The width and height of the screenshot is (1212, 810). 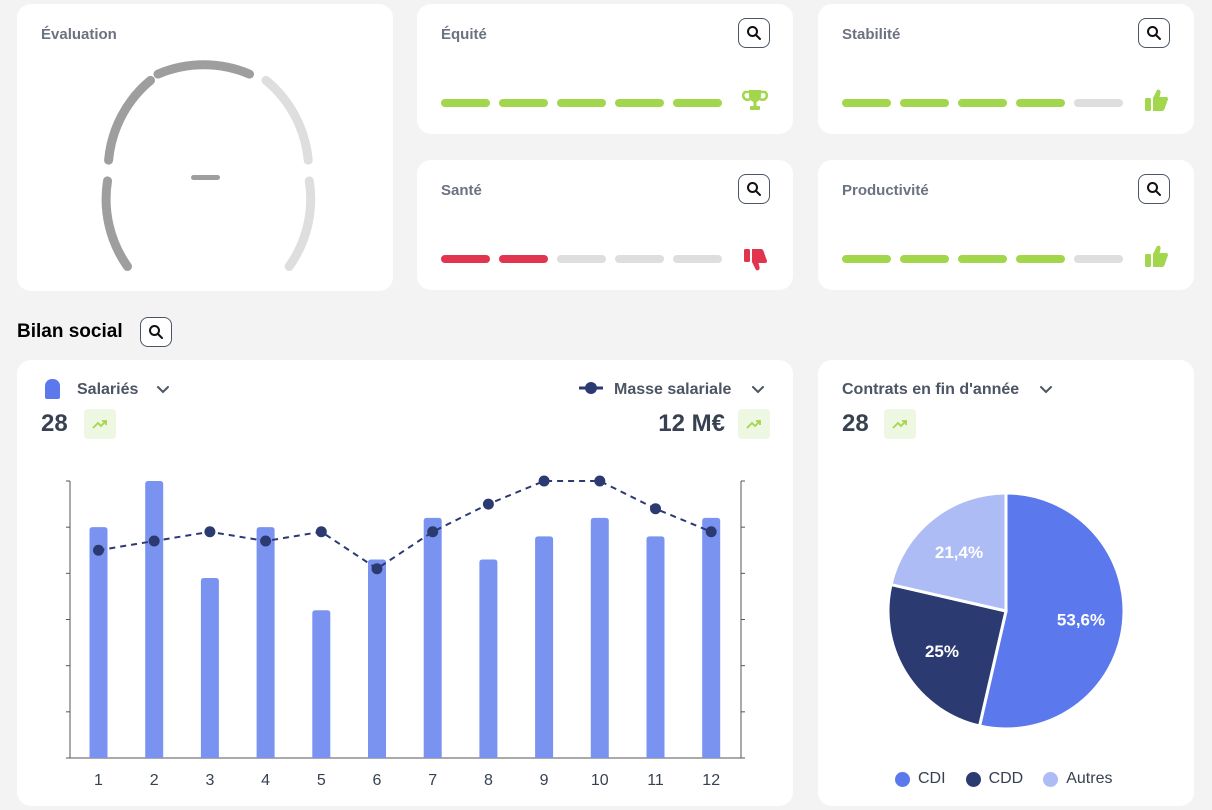 I want to click on section-title: Bilan social, so click(x=70, y=331).